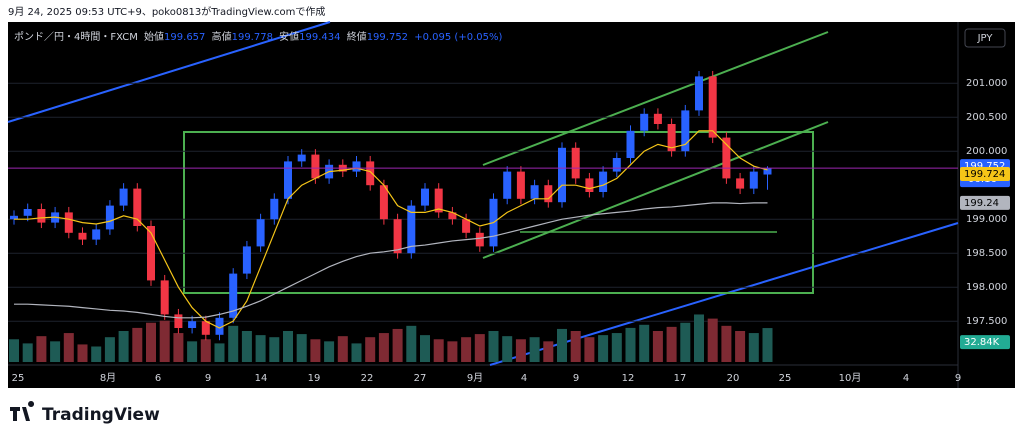 This screenshot has height=441, width=1024. What do you see at coordinates (986, 253) in the screenshot?
I see `y-tick-label: 198.500` at bounding box center [986, 253].